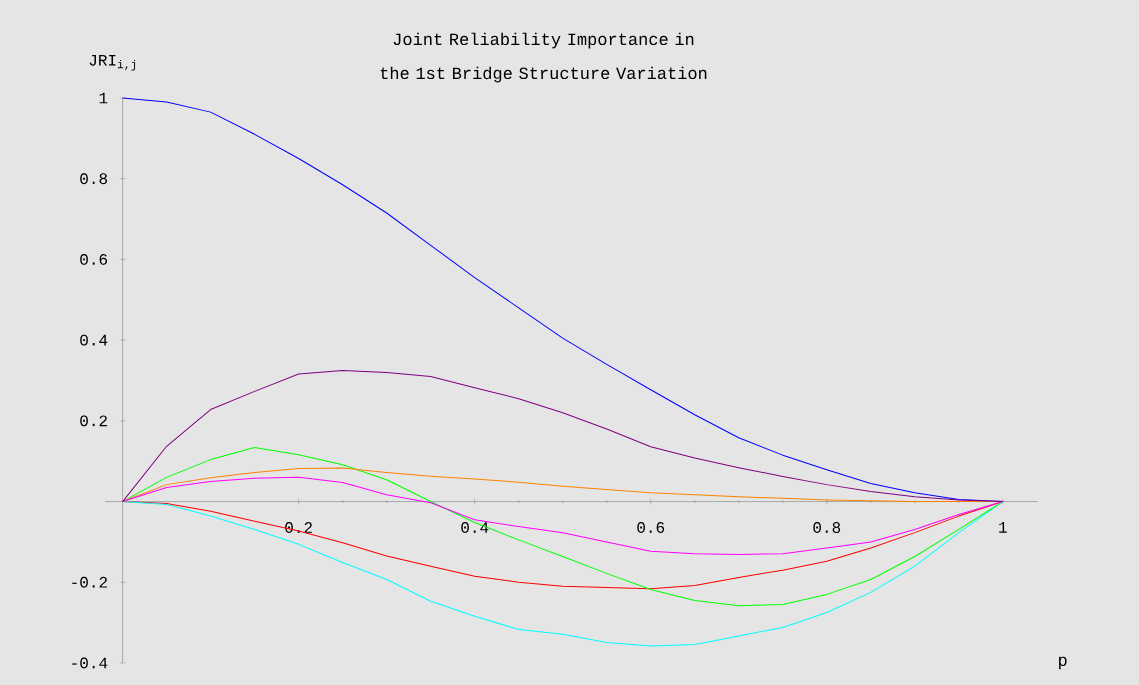  Describe the element at coordinates (543, 57) in the screenshot. I see `chart-title: Joint Reliability Importance in the 1st Bridge Structure Variation` at that location.